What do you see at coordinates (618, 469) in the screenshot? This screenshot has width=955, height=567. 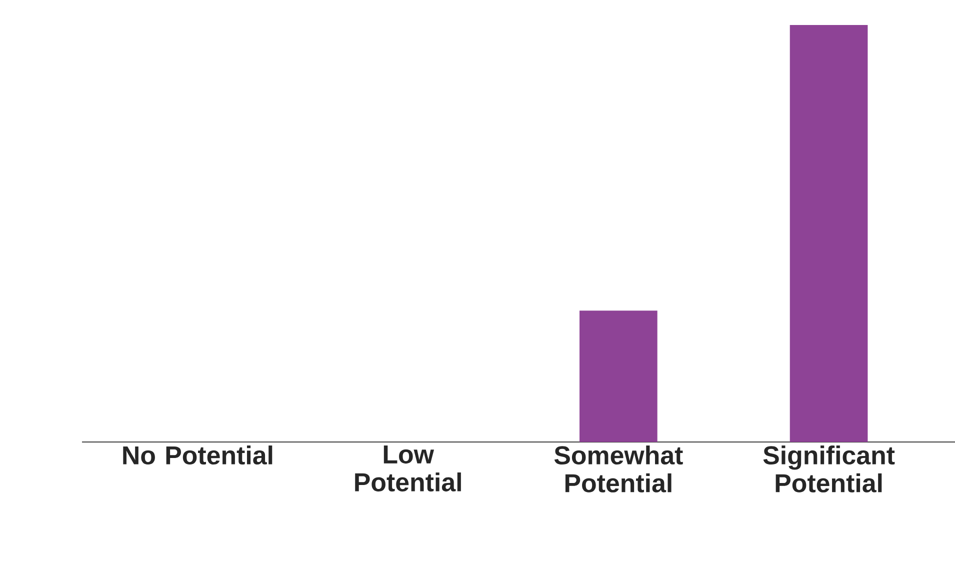 I see `x-tick-label: Somewhat Potential` at bounding box center [618, 469].